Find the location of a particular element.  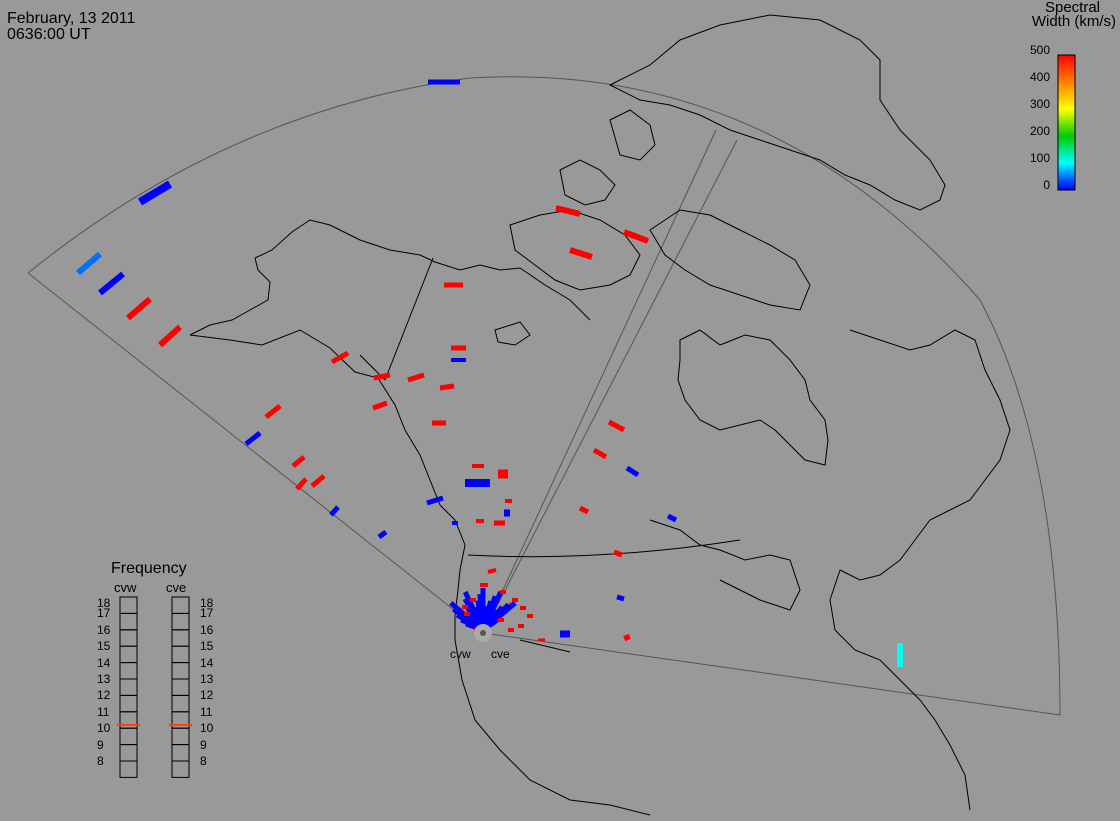

coast-victoria-island is located at coordinates (512, 333).